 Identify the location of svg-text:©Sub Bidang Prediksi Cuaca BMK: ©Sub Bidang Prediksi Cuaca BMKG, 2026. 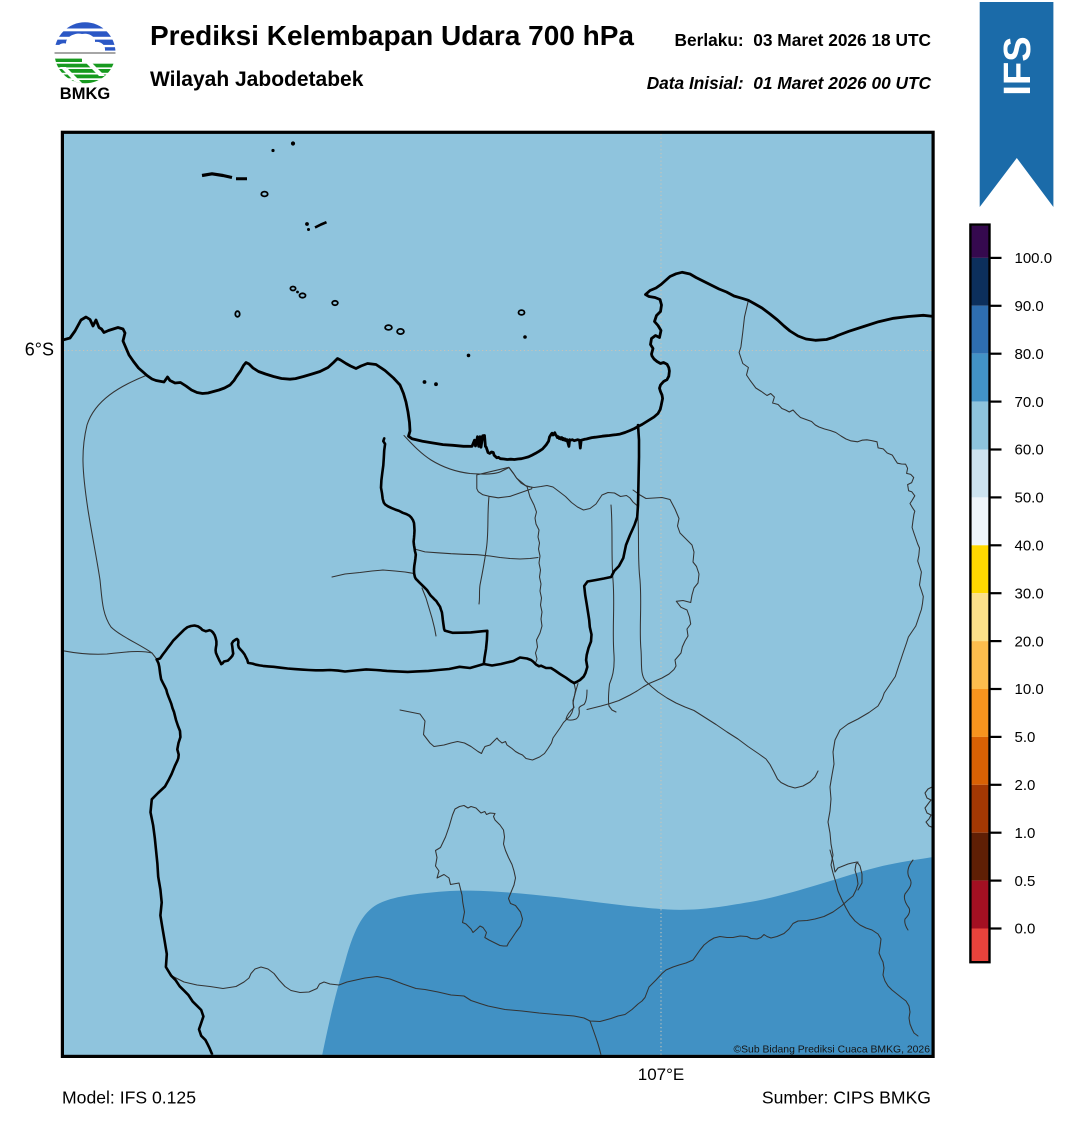
(831, 1050).